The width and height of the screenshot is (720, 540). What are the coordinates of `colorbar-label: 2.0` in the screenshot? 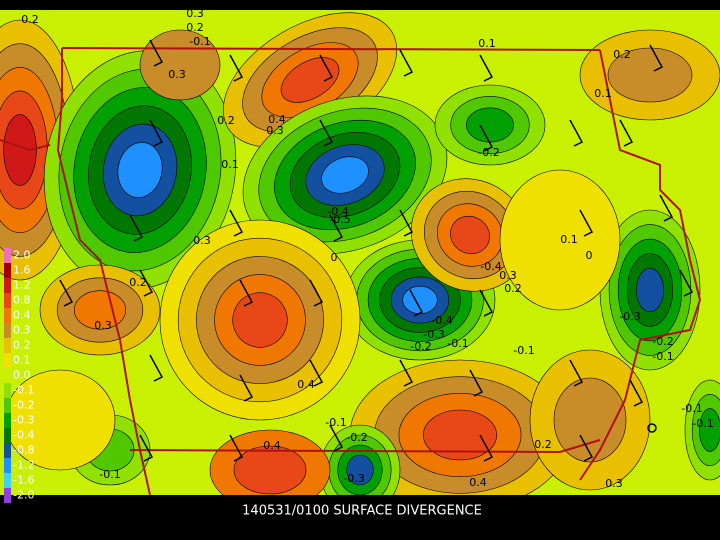 It's located at (22, 255).